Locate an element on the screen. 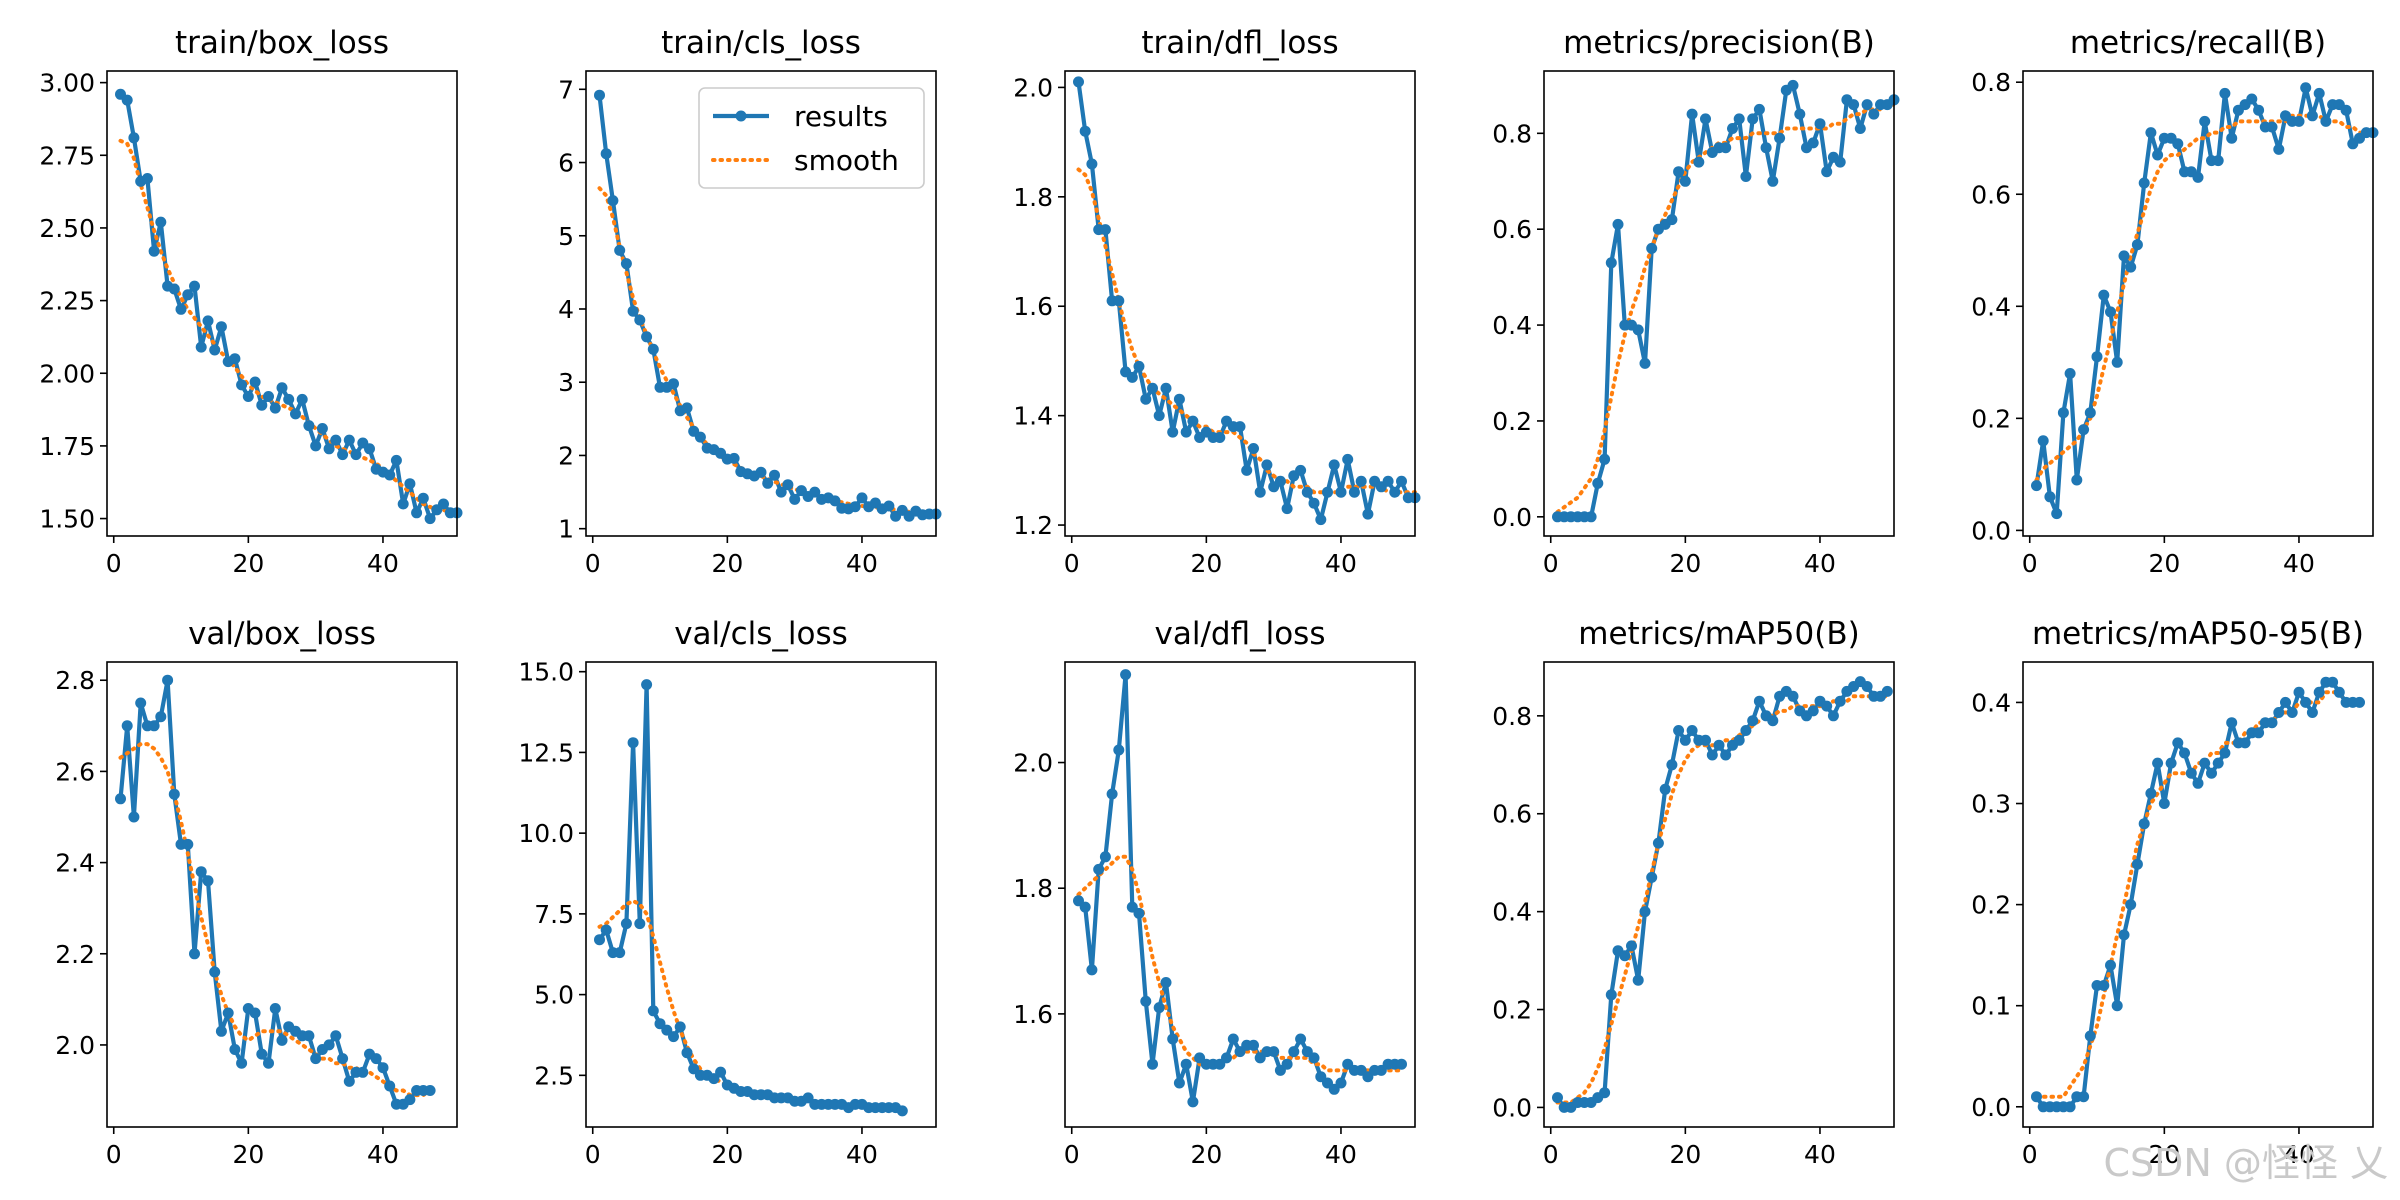 The height and width of the screenshot is (1200, 2400). y-tick-label: 7 is located at coordinates (566, 89).